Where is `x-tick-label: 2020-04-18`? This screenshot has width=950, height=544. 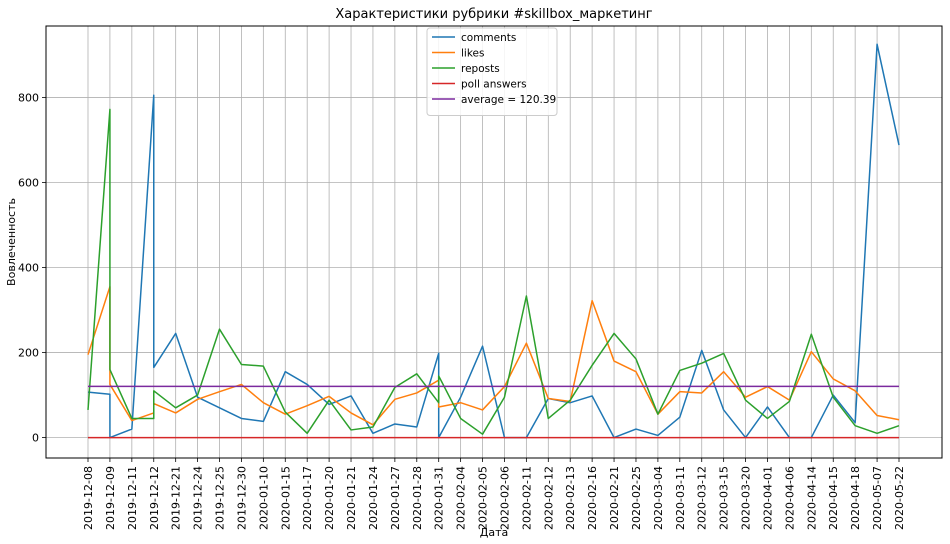
x-tick-label: 2020-04-18 is located at coordinates (855, 498).